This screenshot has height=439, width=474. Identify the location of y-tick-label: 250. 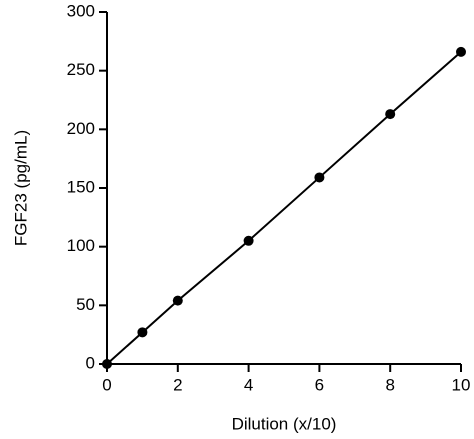
(81, 69).